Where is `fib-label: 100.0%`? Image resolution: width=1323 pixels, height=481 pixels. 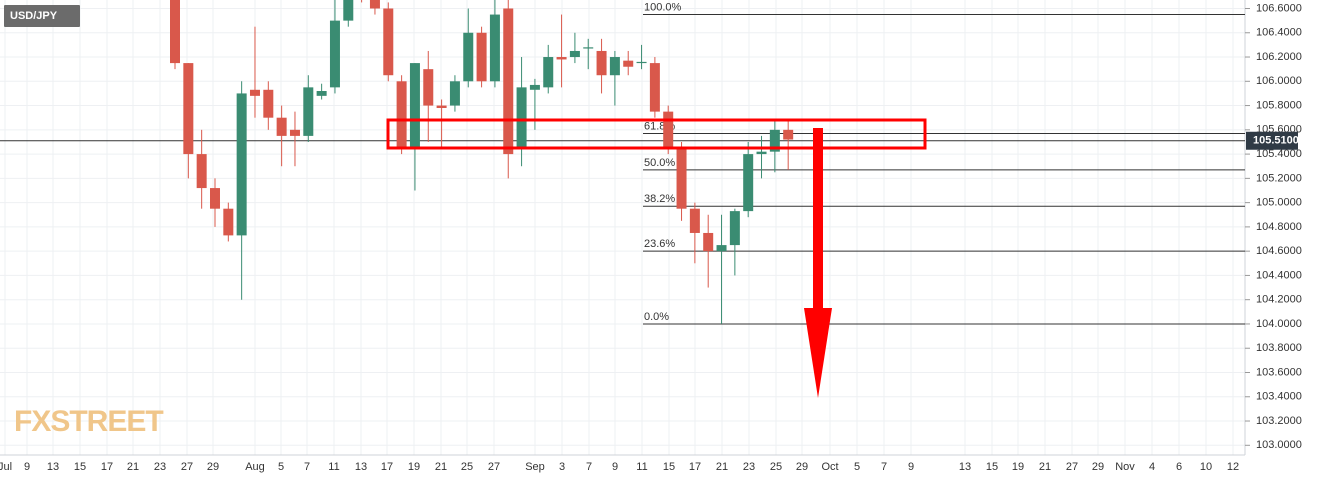 fib-label: 100.0% is located at coordinates (663, 7).